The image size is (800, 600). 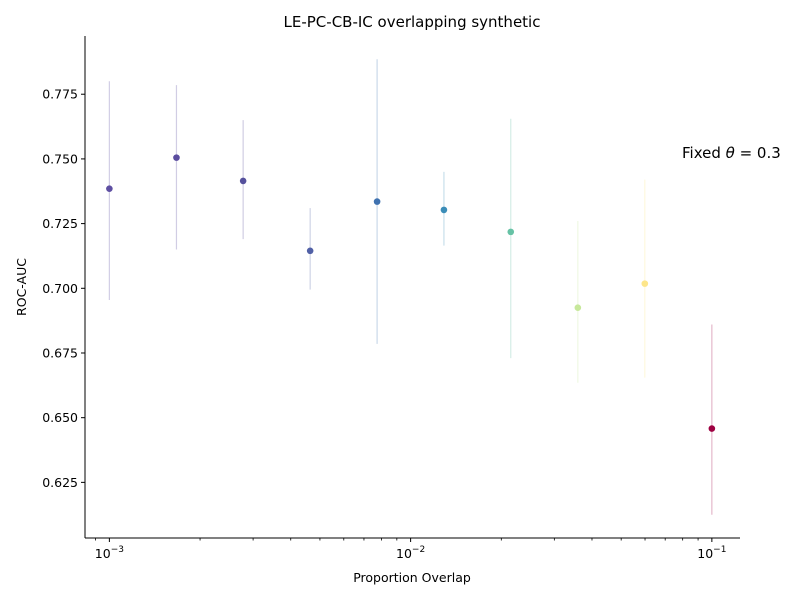 I want to click on y-tick-label-4: 0.700, so click(x=60, y=288).